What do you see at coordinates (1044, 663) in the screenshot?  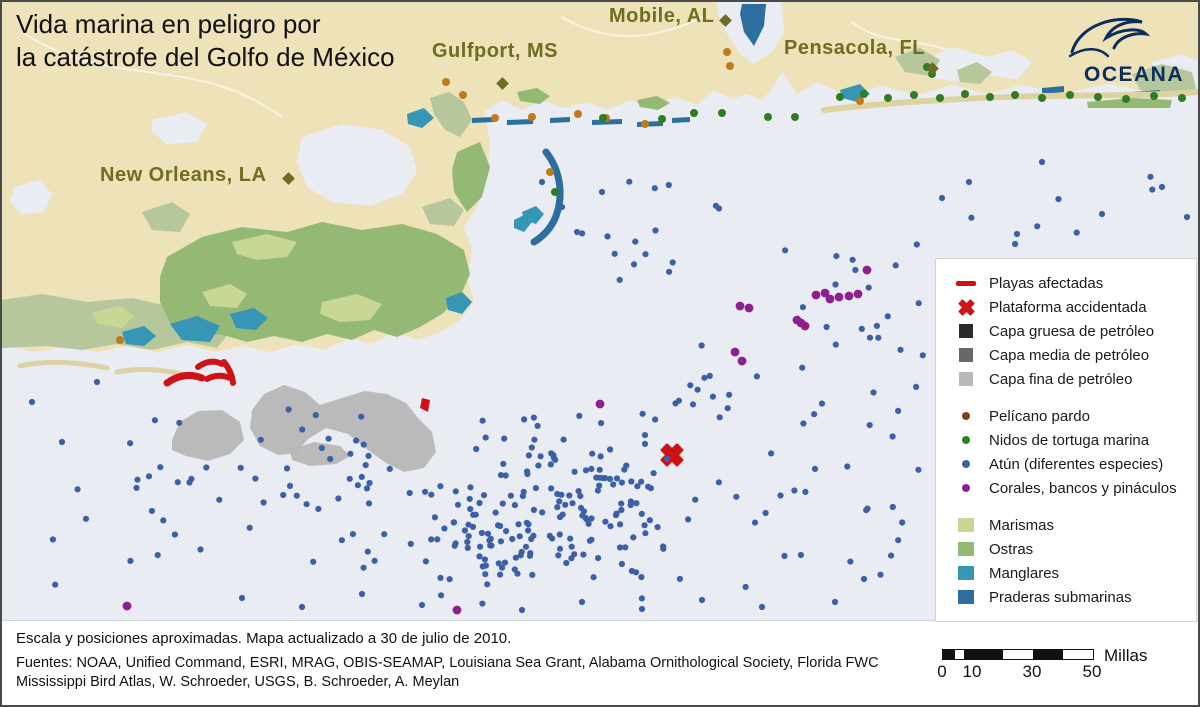 I see `scale-bar: 0 10 30 50 Millas` at bounding box center [1044, 663].